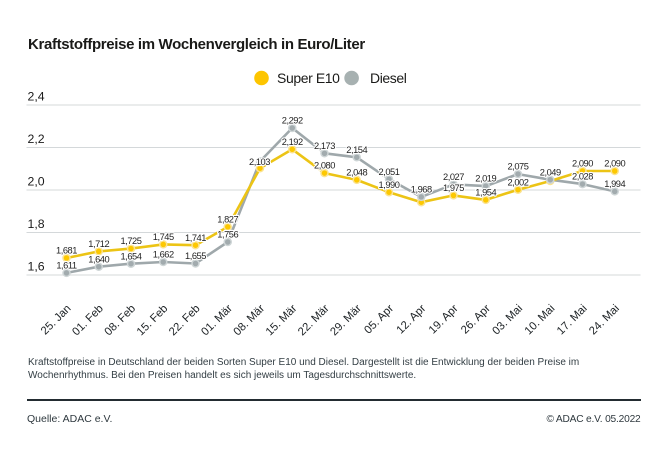 The height and width of the screenshot is (468, 668). Describe the element at coordinates (550, 172) in the screenshot. I see `svg-text: 2,049` at that location.